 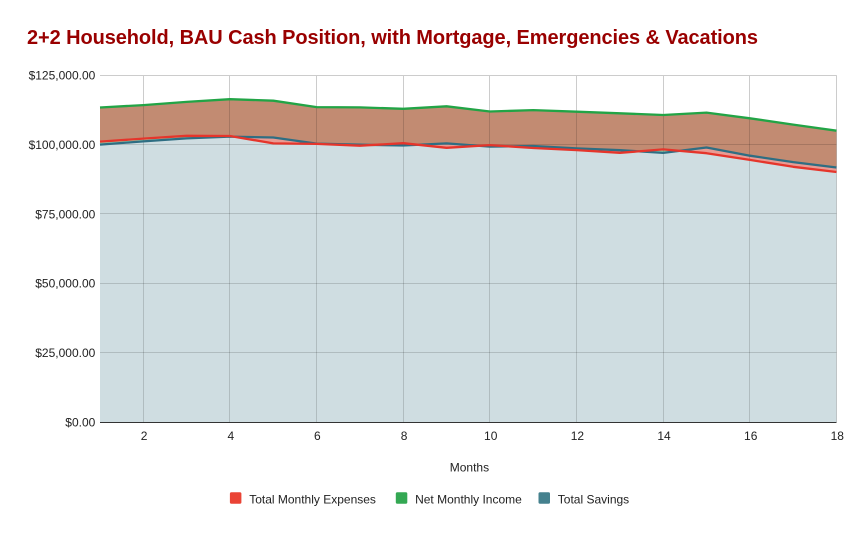 I want to click on svg-text: $50,000.00, so click(x=65, y=284).